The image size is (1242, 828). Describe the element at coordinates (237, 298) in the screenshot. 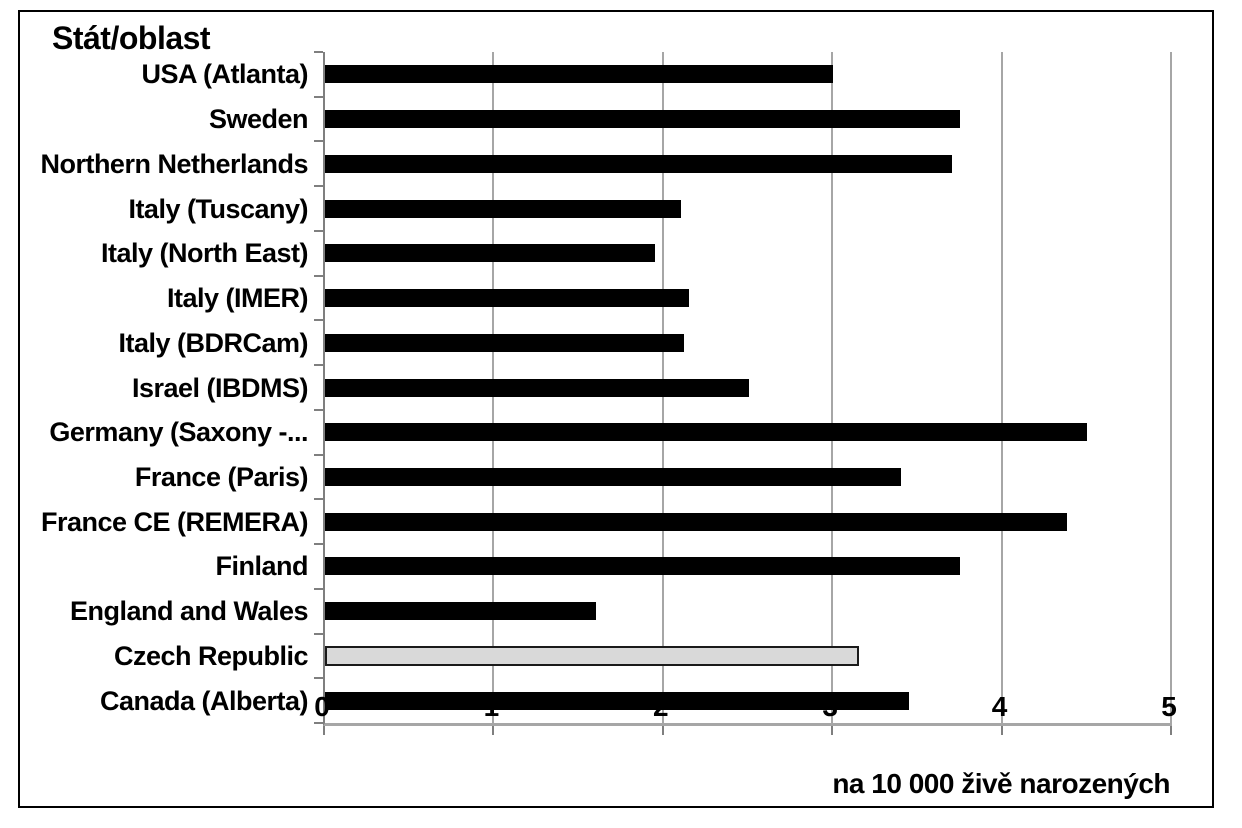

I see `category-label: Italy (IMER)` at that location.